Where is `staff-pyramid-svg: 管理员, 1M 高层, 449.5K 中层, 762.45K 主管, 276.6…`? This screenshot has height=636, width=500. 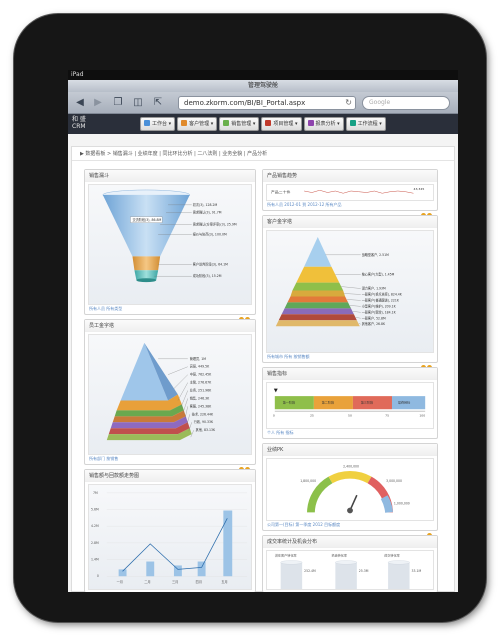 staff-pyramid-svg: 管理员, 1M 高层, 449.5K 中层, 762.45K 主管, 276.6… is located at coordinates (161, 391).